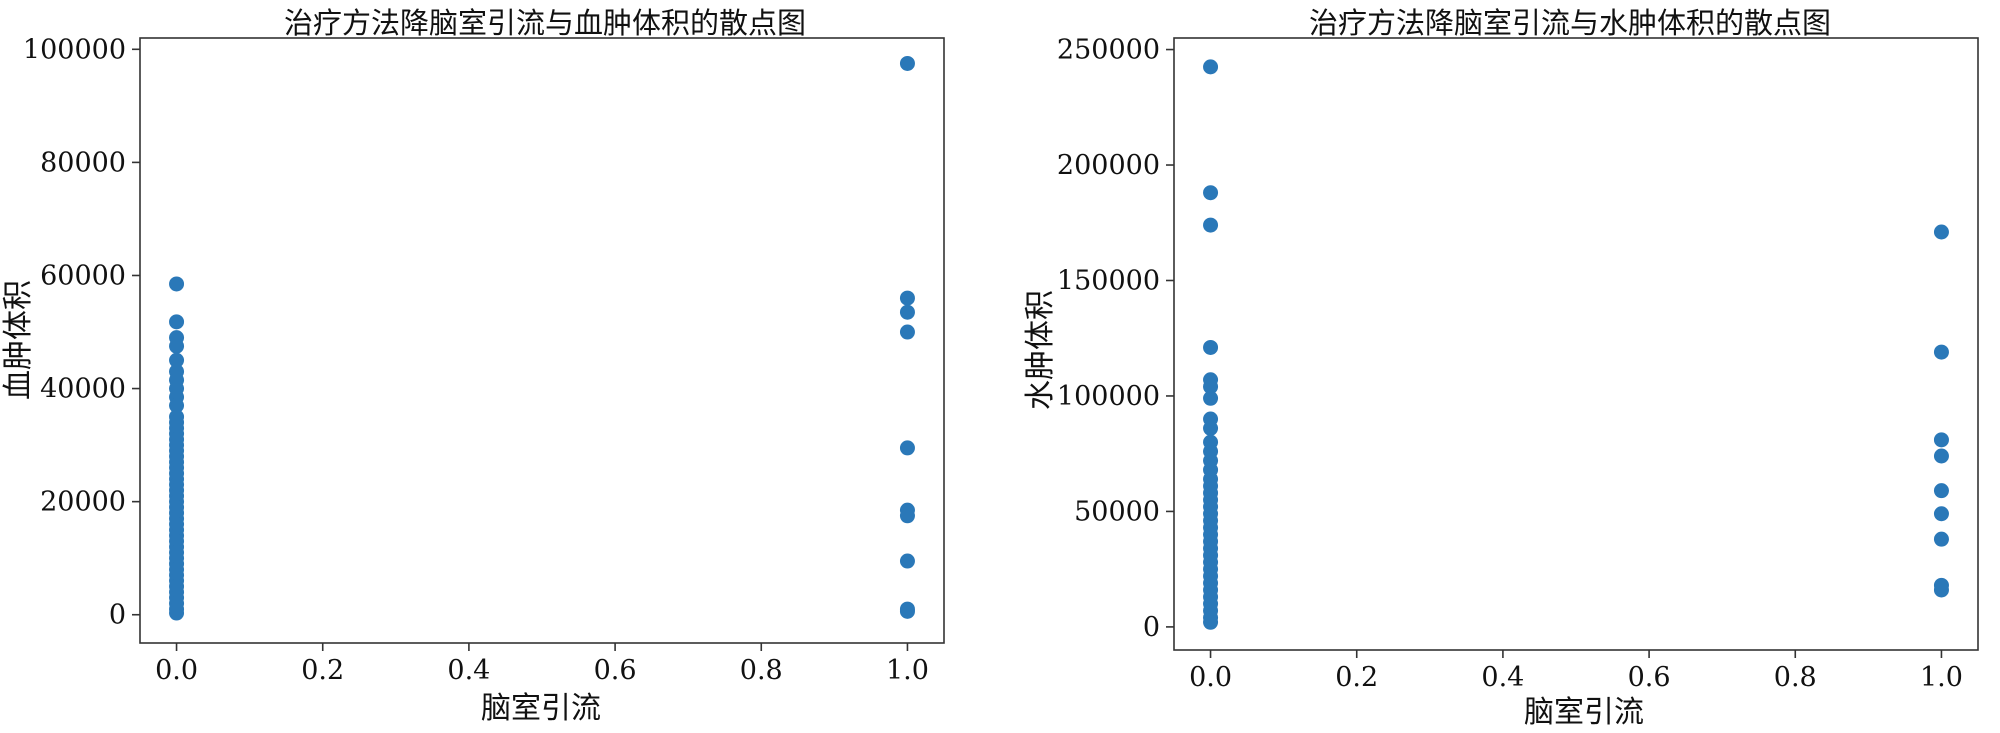 Image resolution: width=2000 pixels, height=733 pixels. Describe the element at coordinates (83, 162) in the screenshot. I see `y-tick-label: 80000` at that location.